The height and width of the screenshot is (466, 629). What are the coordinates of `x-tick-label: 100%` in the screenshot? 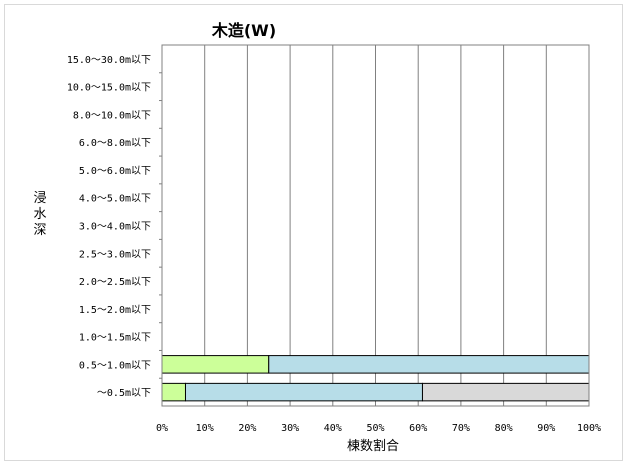 It's located at (589, 428).